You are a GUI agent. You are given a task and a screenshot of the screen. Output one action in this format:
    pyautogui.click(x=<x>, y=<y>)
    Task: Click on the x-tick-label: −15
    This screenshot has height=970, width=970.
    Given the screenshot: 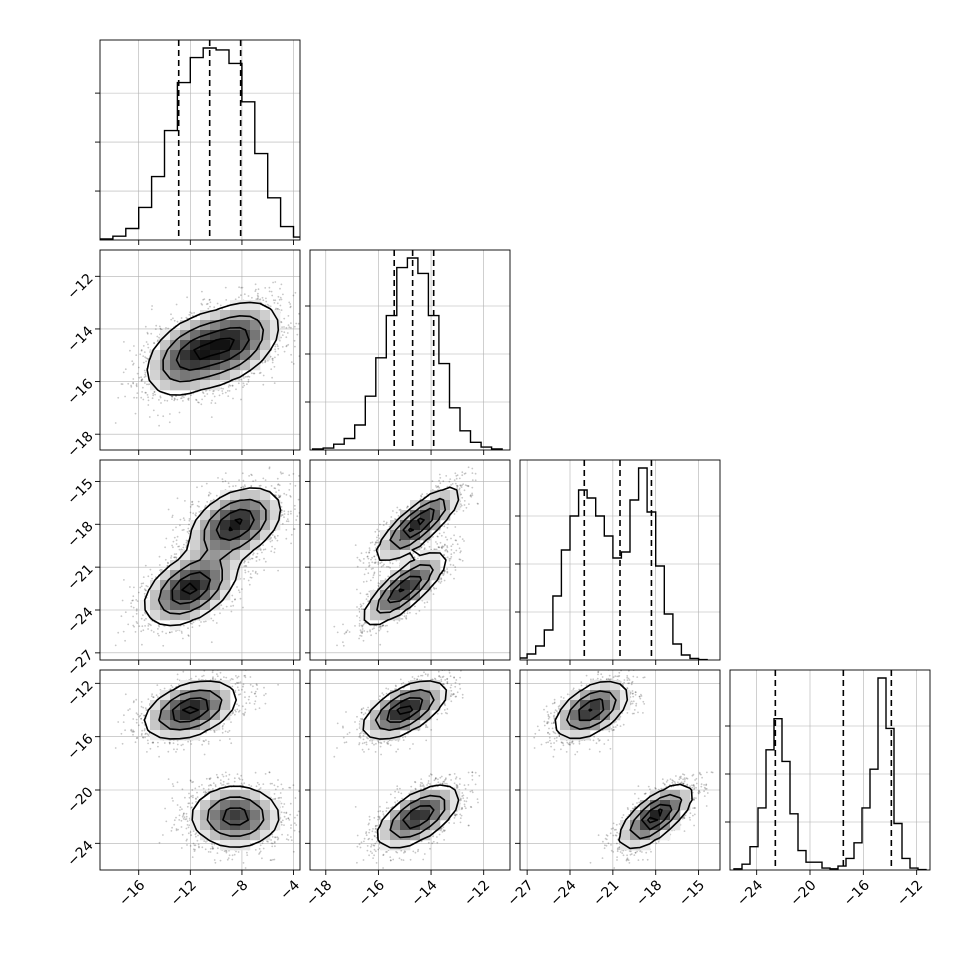 What is the action you would take?
    pyautogui.click(x=692, y=893)
    